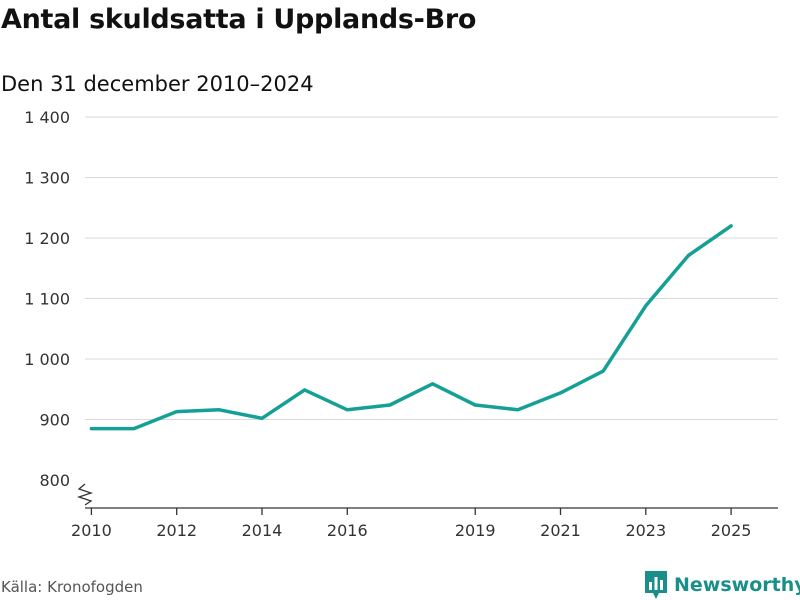  Describe the element at coordinates (47, 117) in the screenshot. I see `y-tick-label: 1 400` at that location.